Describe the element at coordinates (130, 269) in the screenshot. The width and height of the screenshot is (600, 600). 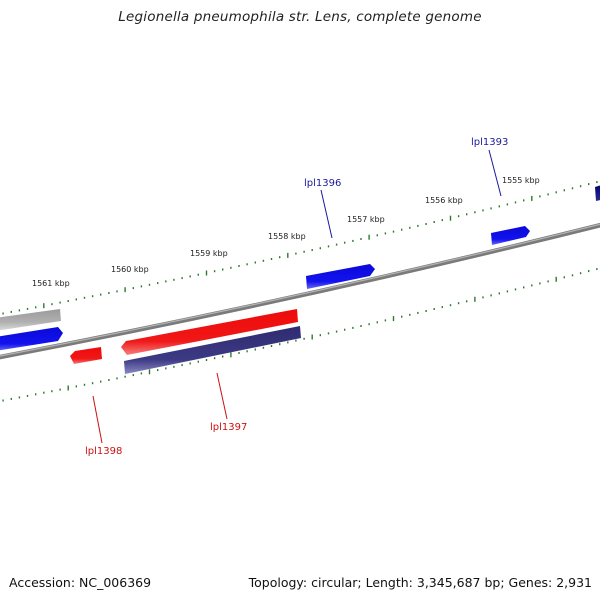
I see `scale-label: 1560 kbp` at that location.